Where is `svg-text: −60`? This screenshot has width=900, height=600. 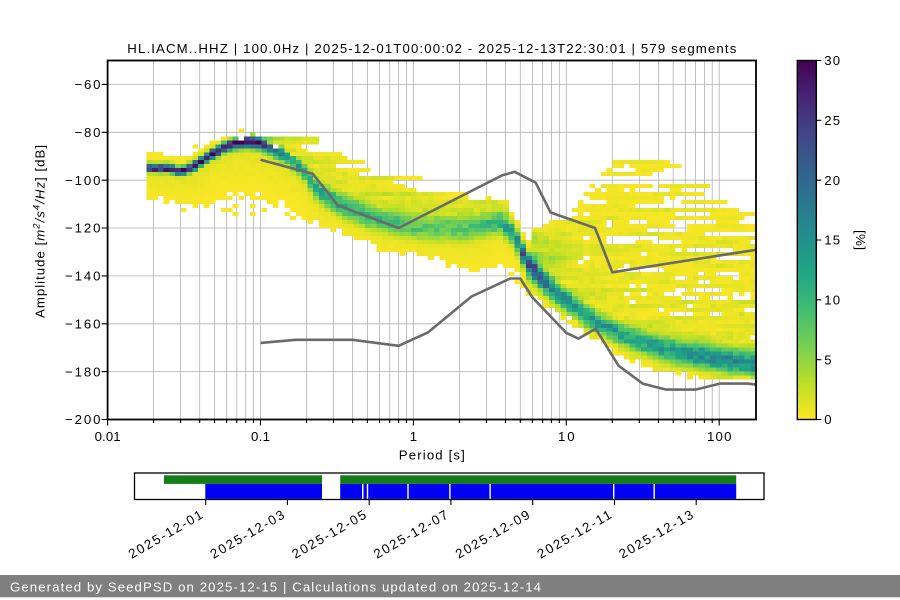
svg-text: −60 is located at coordinates (88, 84).